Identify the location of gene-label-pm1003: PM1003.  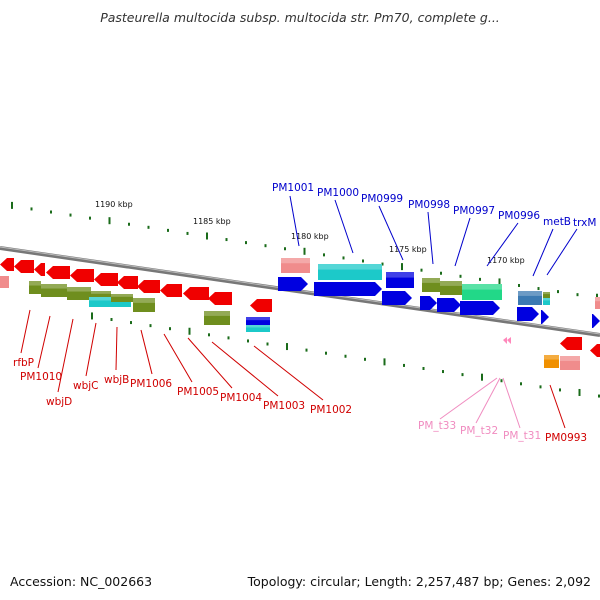
(284, 406).